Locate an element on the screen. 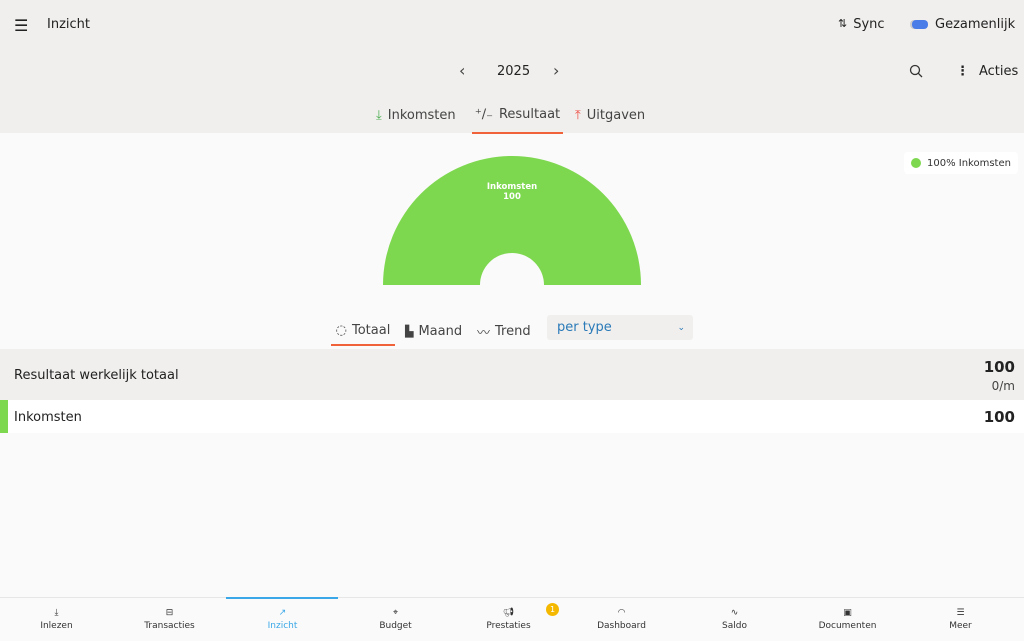 The width and height of the screenshot is (1024, 641). more-vertical-icon: ⋮ is located at coordinates (962, 71).